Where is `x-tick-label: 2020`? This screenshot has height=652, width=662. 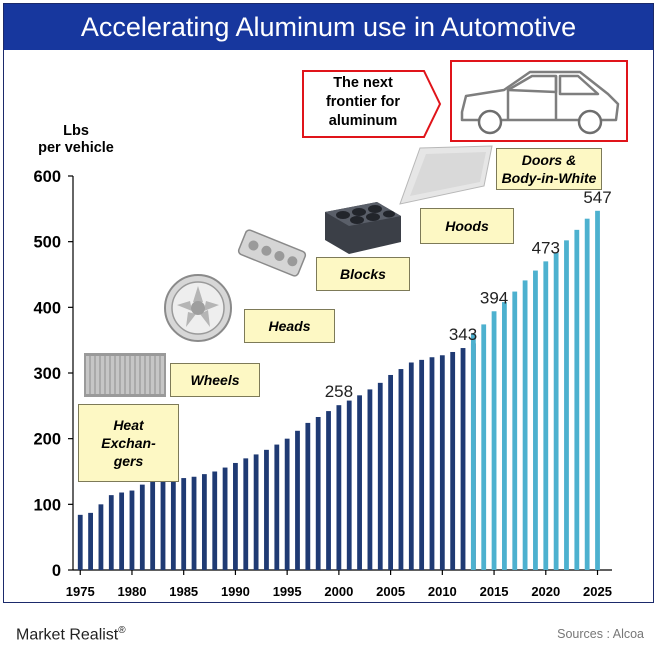 x-tick-label: 2020 is located at coordinates (545, 591).